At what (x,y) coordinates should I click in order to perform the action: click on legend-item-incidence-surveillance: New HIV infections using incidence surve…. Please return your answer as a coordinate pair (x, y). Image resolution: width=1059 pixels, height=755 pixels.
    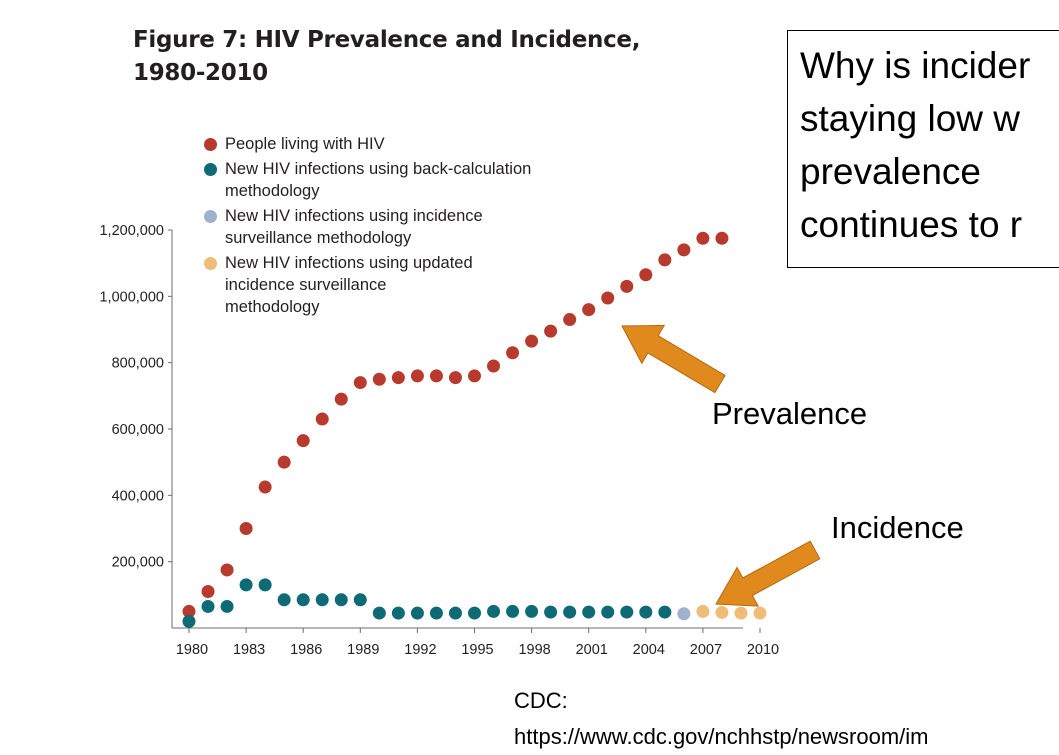
    Looking at the image, I should click on (404, 227).